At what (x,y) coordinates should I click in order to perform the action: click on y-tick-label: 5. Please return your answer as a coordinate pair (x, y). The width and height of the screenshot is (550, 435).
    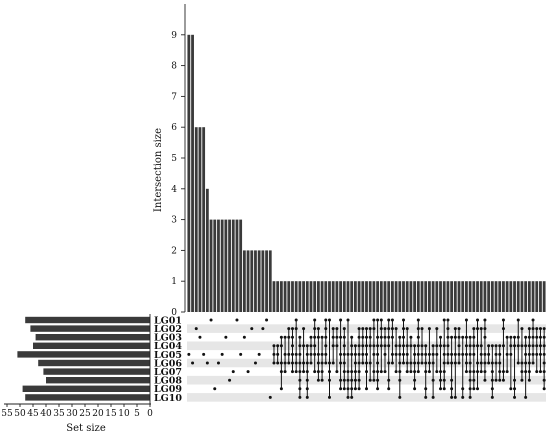
    Looking at the image, I should click on (174, 159).